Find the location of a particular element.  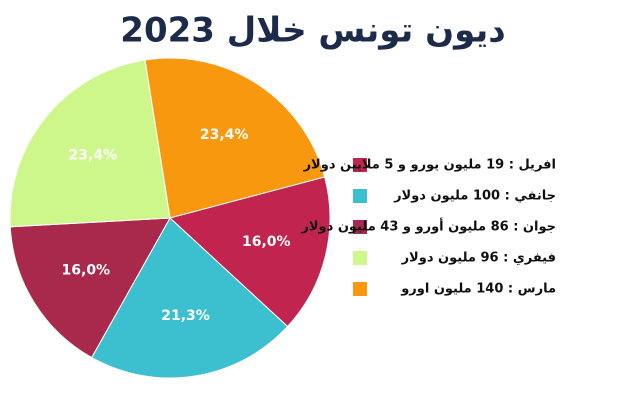

legend-label: فيفري : 96 مليون دولار is located at coordinates (478, 258).